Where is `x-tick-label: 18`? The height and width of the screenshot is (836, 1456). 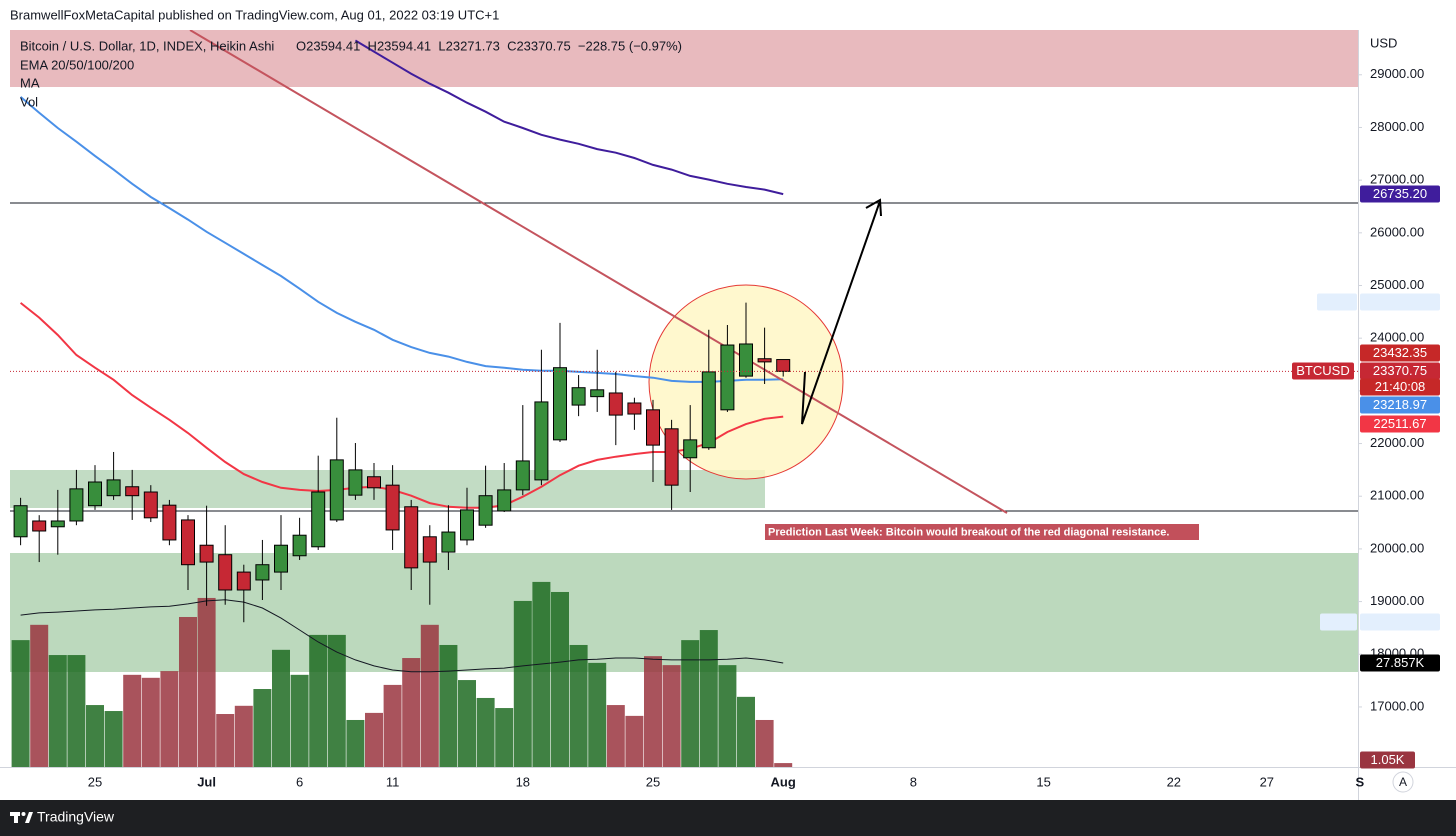 x-tick-label: 18 is located at coordinates (523, 781).